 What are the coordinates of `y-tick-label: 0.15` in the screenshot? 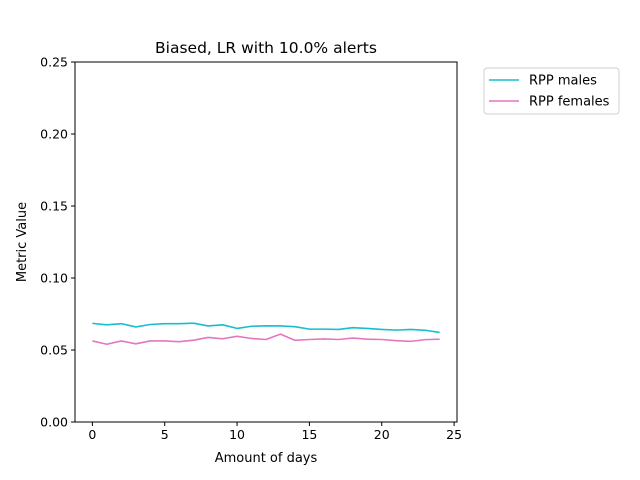 It's located at (54, 206).